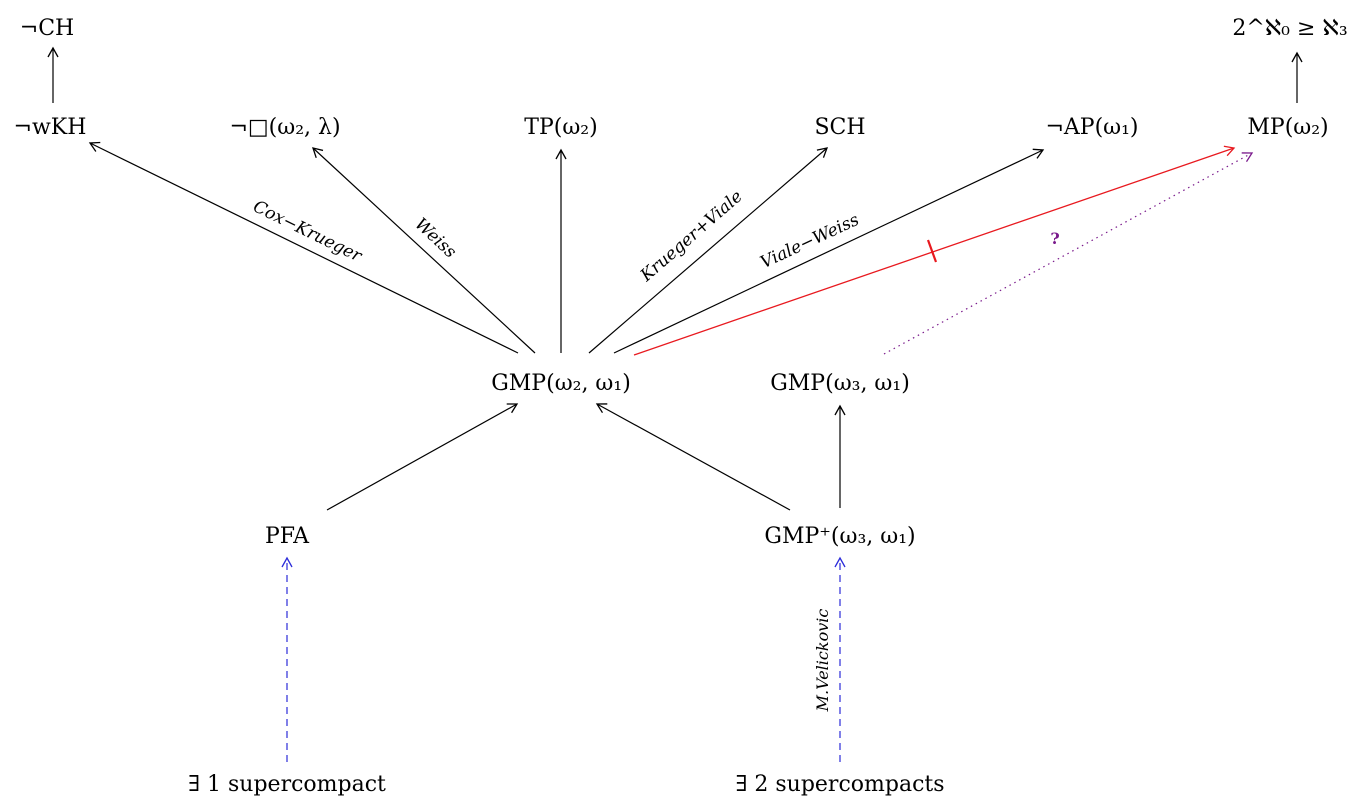 The width and height of the screenshot is (1351, 798). Describe the element at coordinates (1289, 28) in the screenshot. I see `node-continuum: 2^ℵ₀ ≥ ℵ₃` at that location.